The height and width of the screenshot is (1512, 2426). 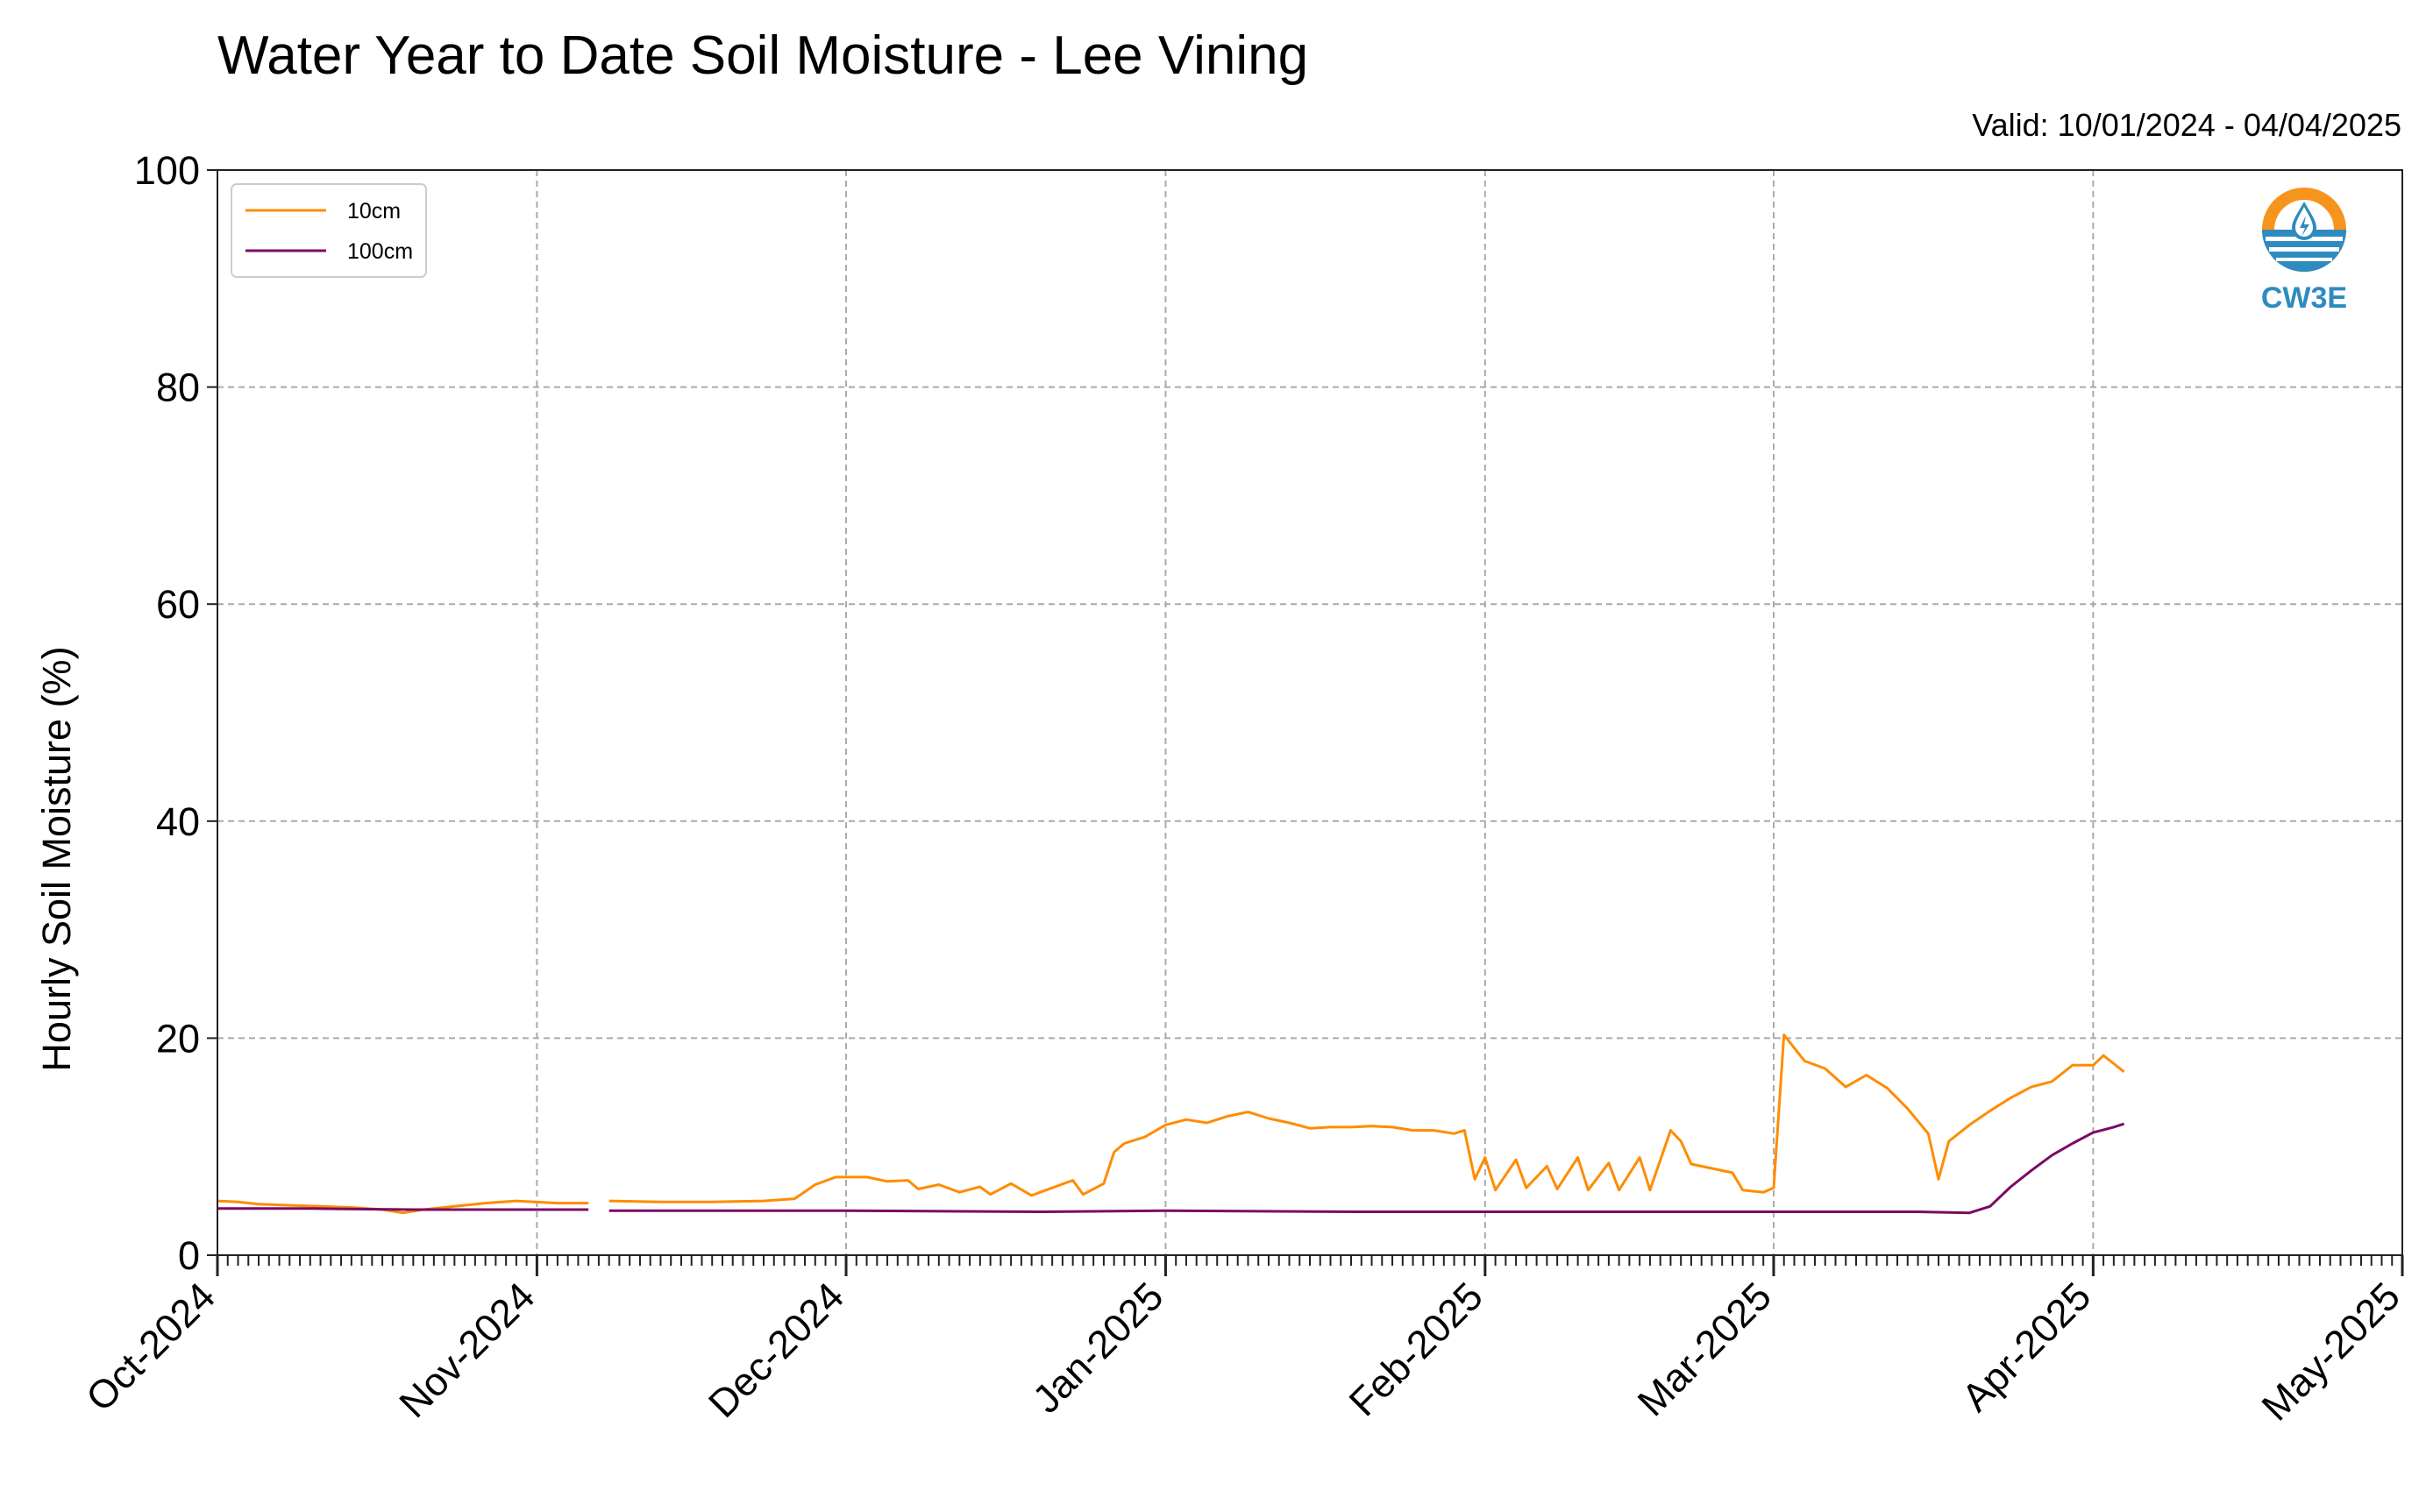 What do you see at coordinates (1416, 1349) in the screenshot?
I see `x-tick-label: Feb-2025` at bounding box center [1416, 1349].